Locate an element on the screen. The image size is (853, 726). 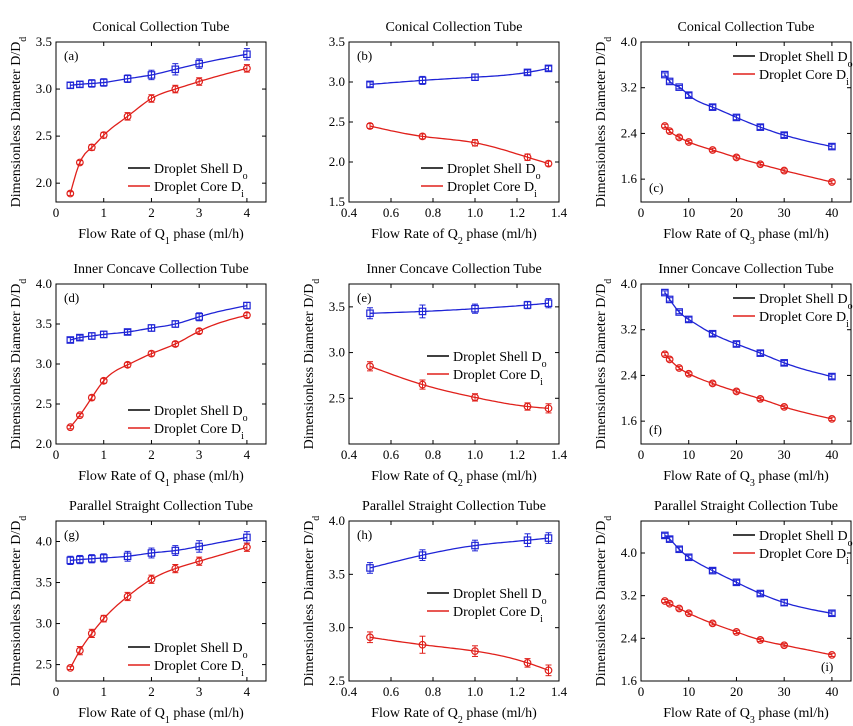
x-tick-label: 0 is located at coordinates (641, 212).